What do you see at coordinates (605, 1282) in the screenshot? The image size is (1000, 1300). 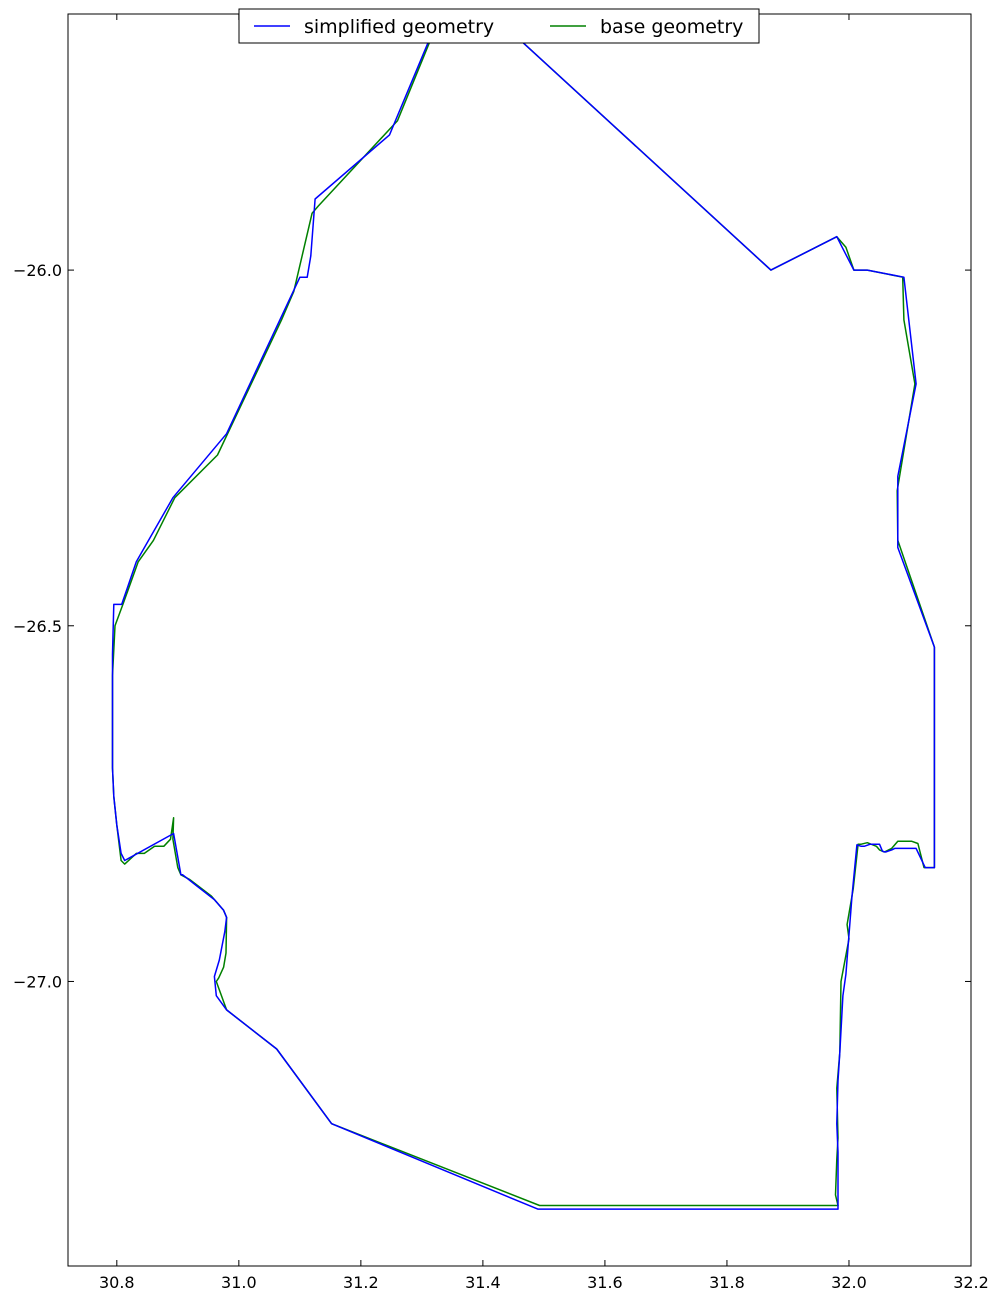 I see `x-tick-label: 31.6` at bounding box center [605, 1282].